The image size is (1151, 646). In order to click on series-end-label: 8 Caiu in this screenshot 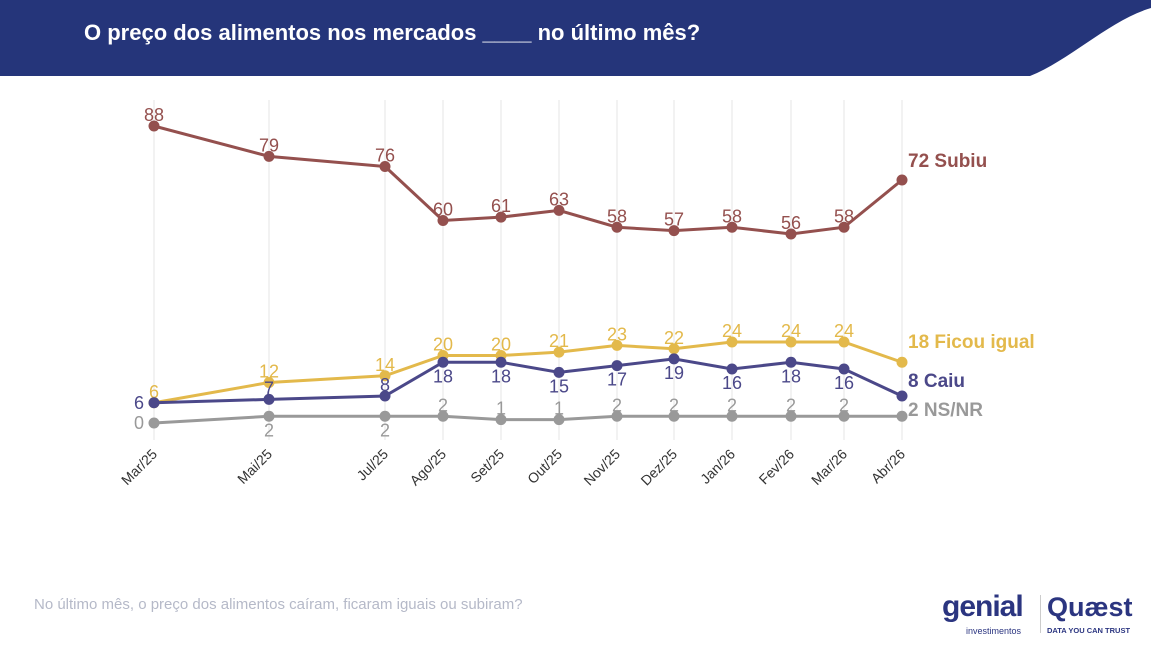, I will do `click(936, 381)`.